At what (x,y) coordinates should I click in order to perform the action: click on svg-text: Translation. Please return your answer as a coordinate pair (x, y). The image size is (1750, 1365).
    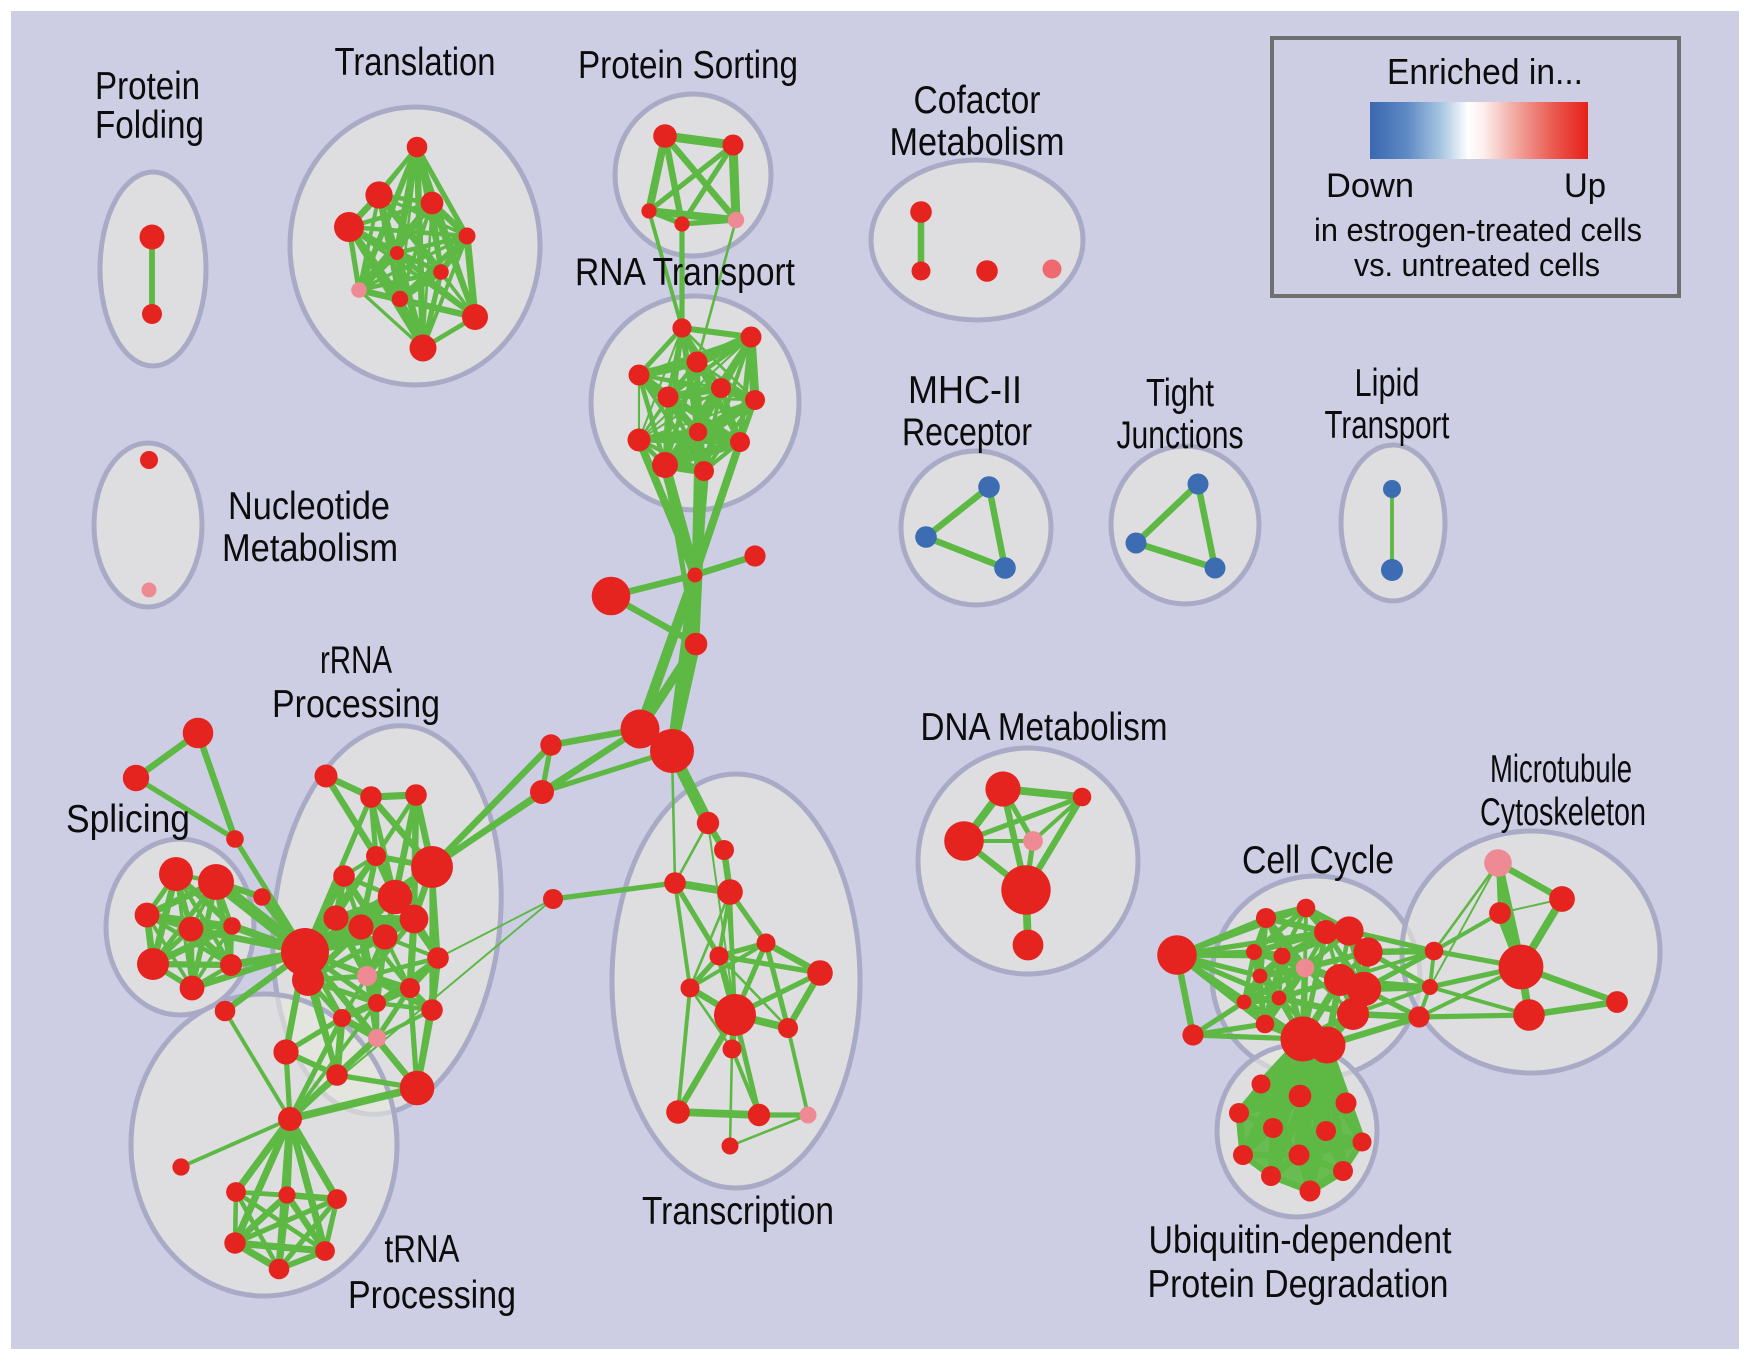
    Looking at the image, I should click on (415, 62).